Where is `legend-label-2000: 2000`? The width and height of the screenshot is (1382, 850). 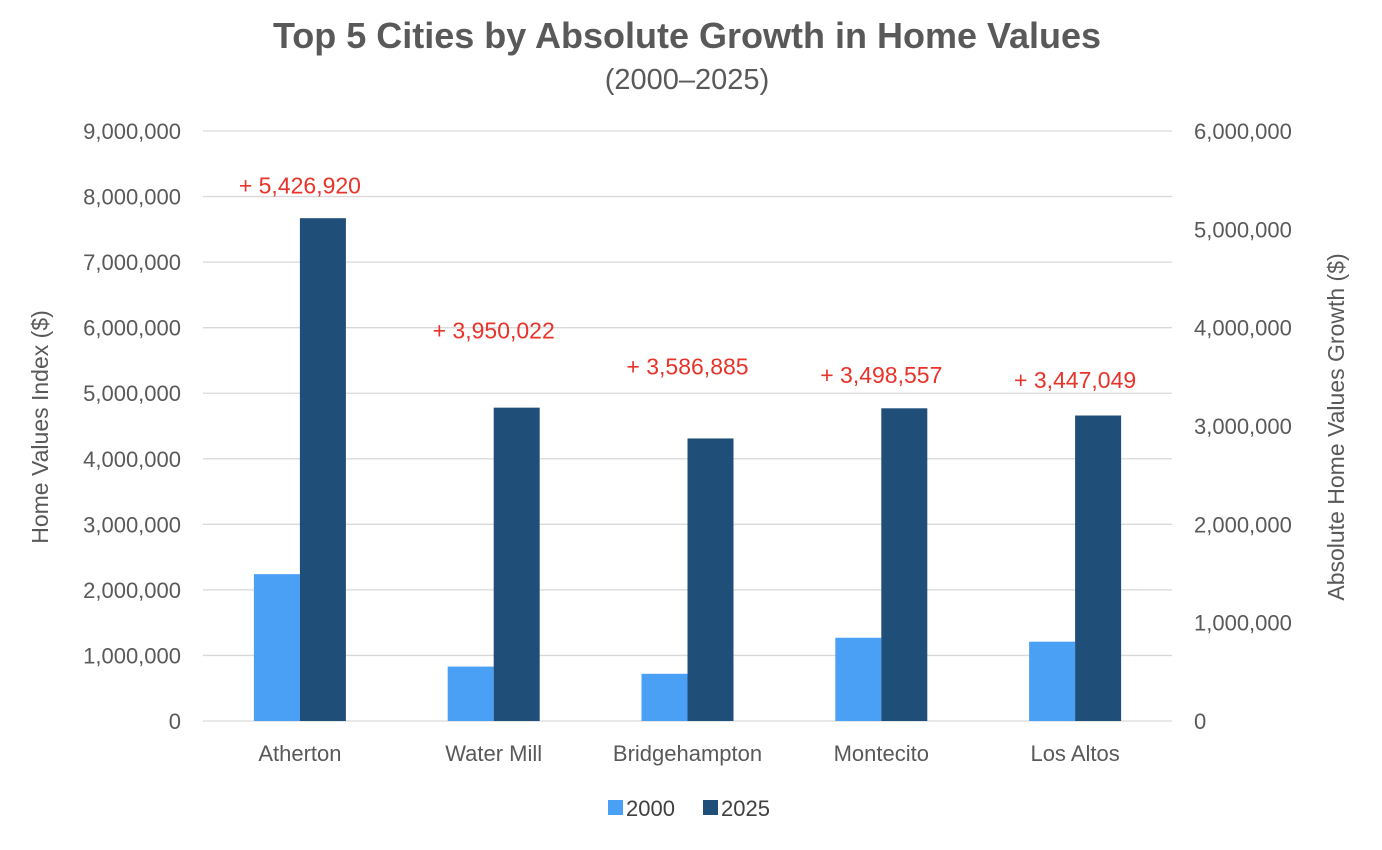
legend-label-2000: 2000 is located at coordinates (650, 808).